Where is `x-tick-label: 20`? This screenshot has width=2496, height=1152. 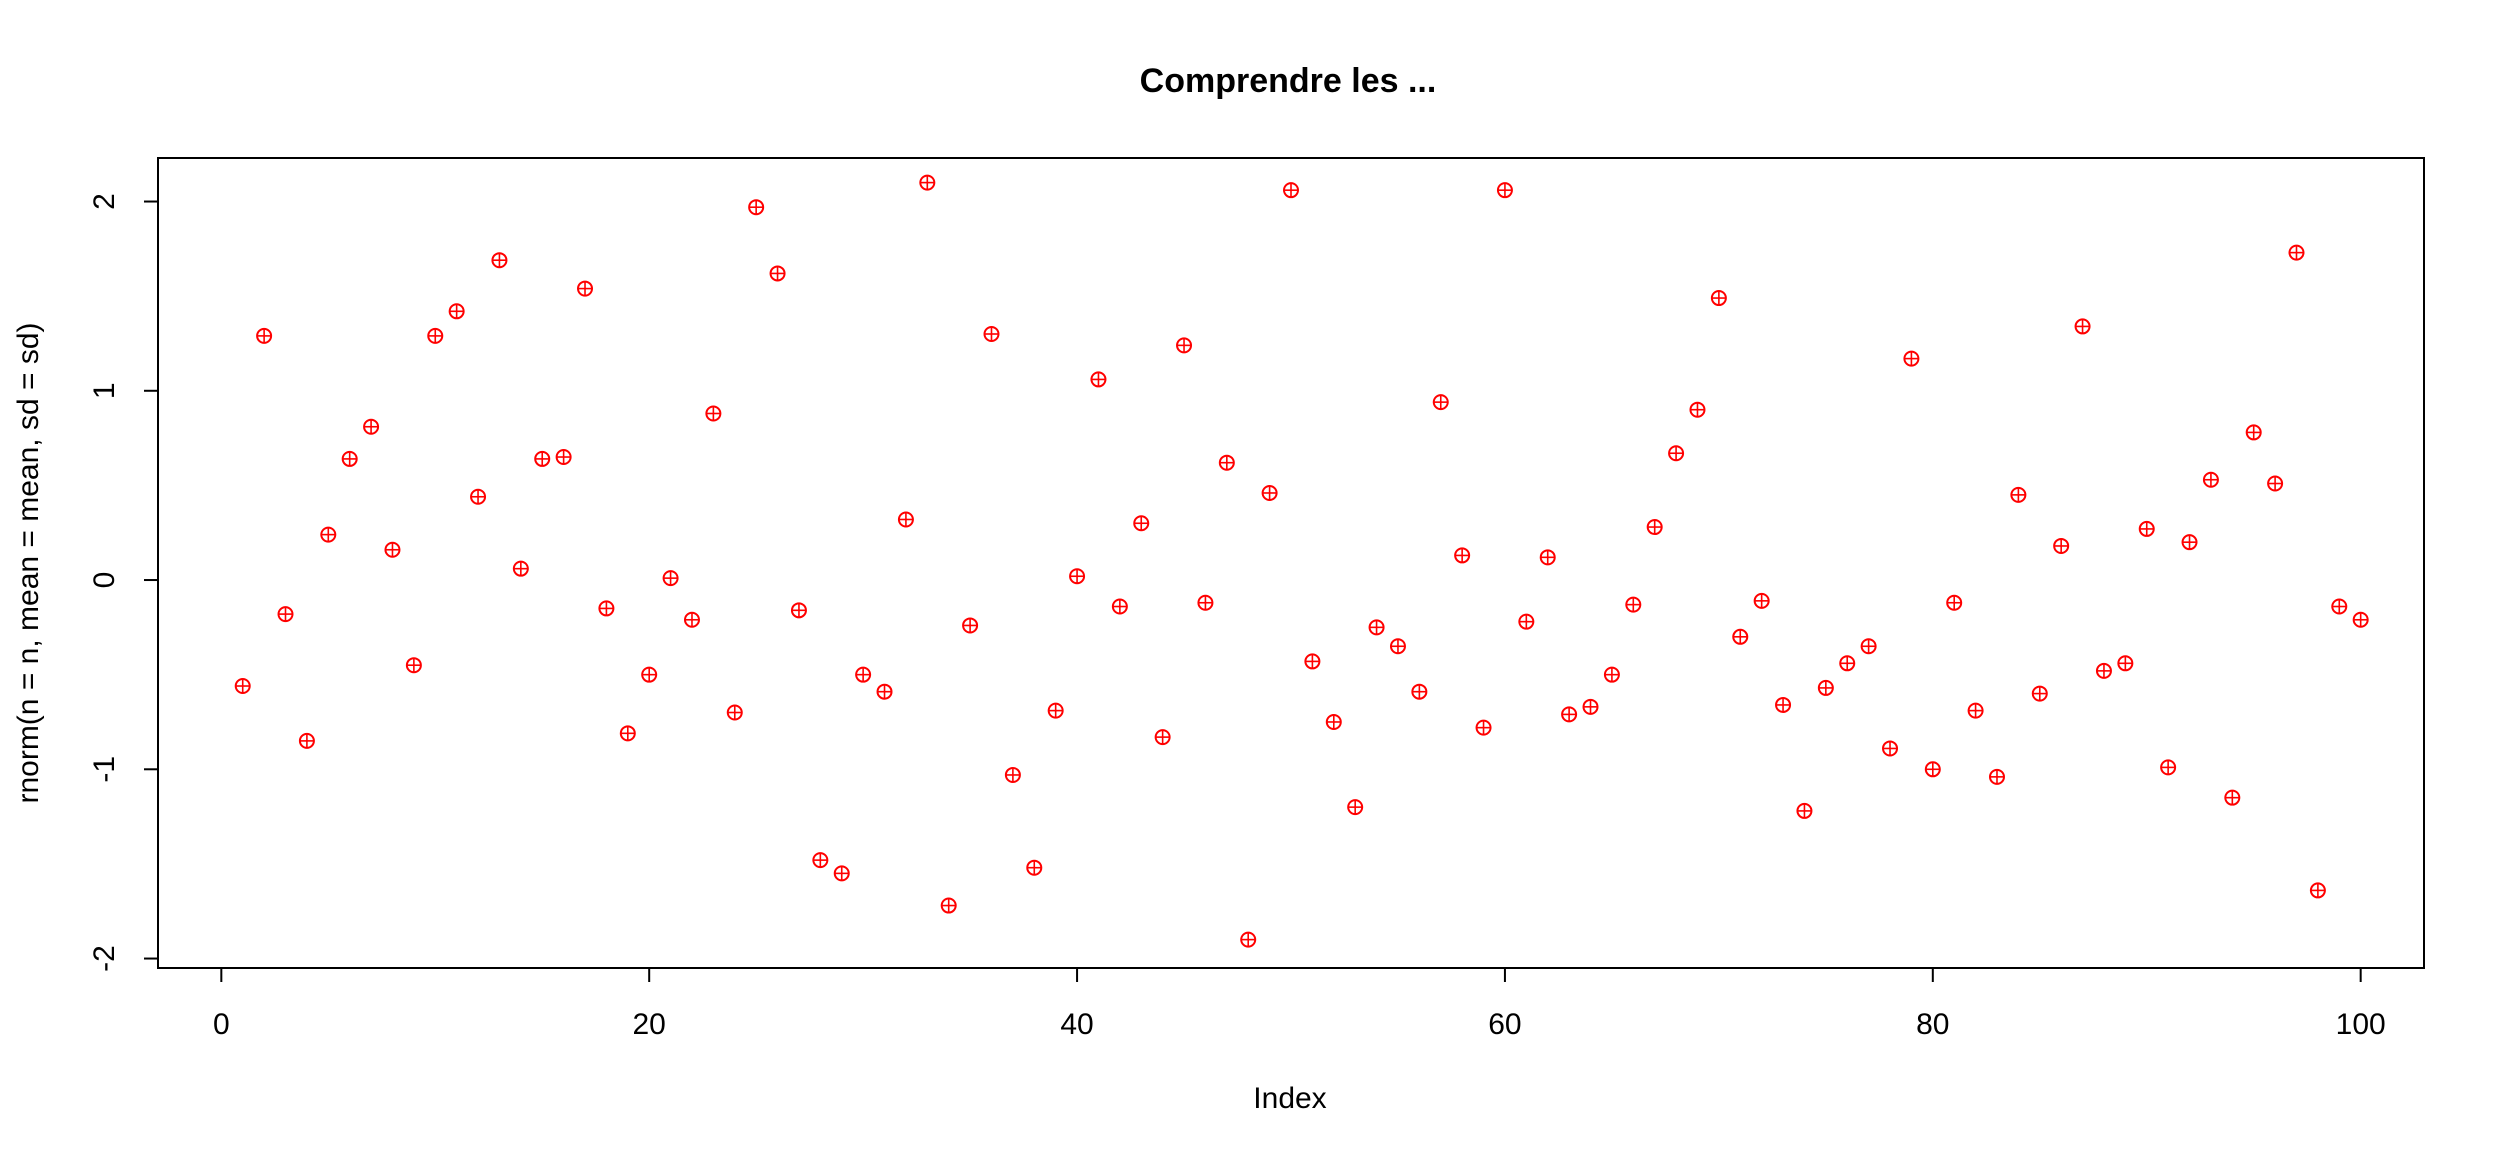
x-tick-label: 20 is located at coordinates (649, 1024).